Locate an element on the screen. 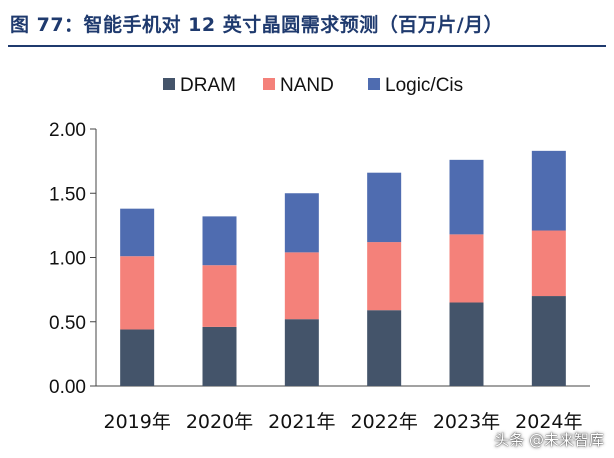  bar-dram-2020 is located at coordinates (219, 356).